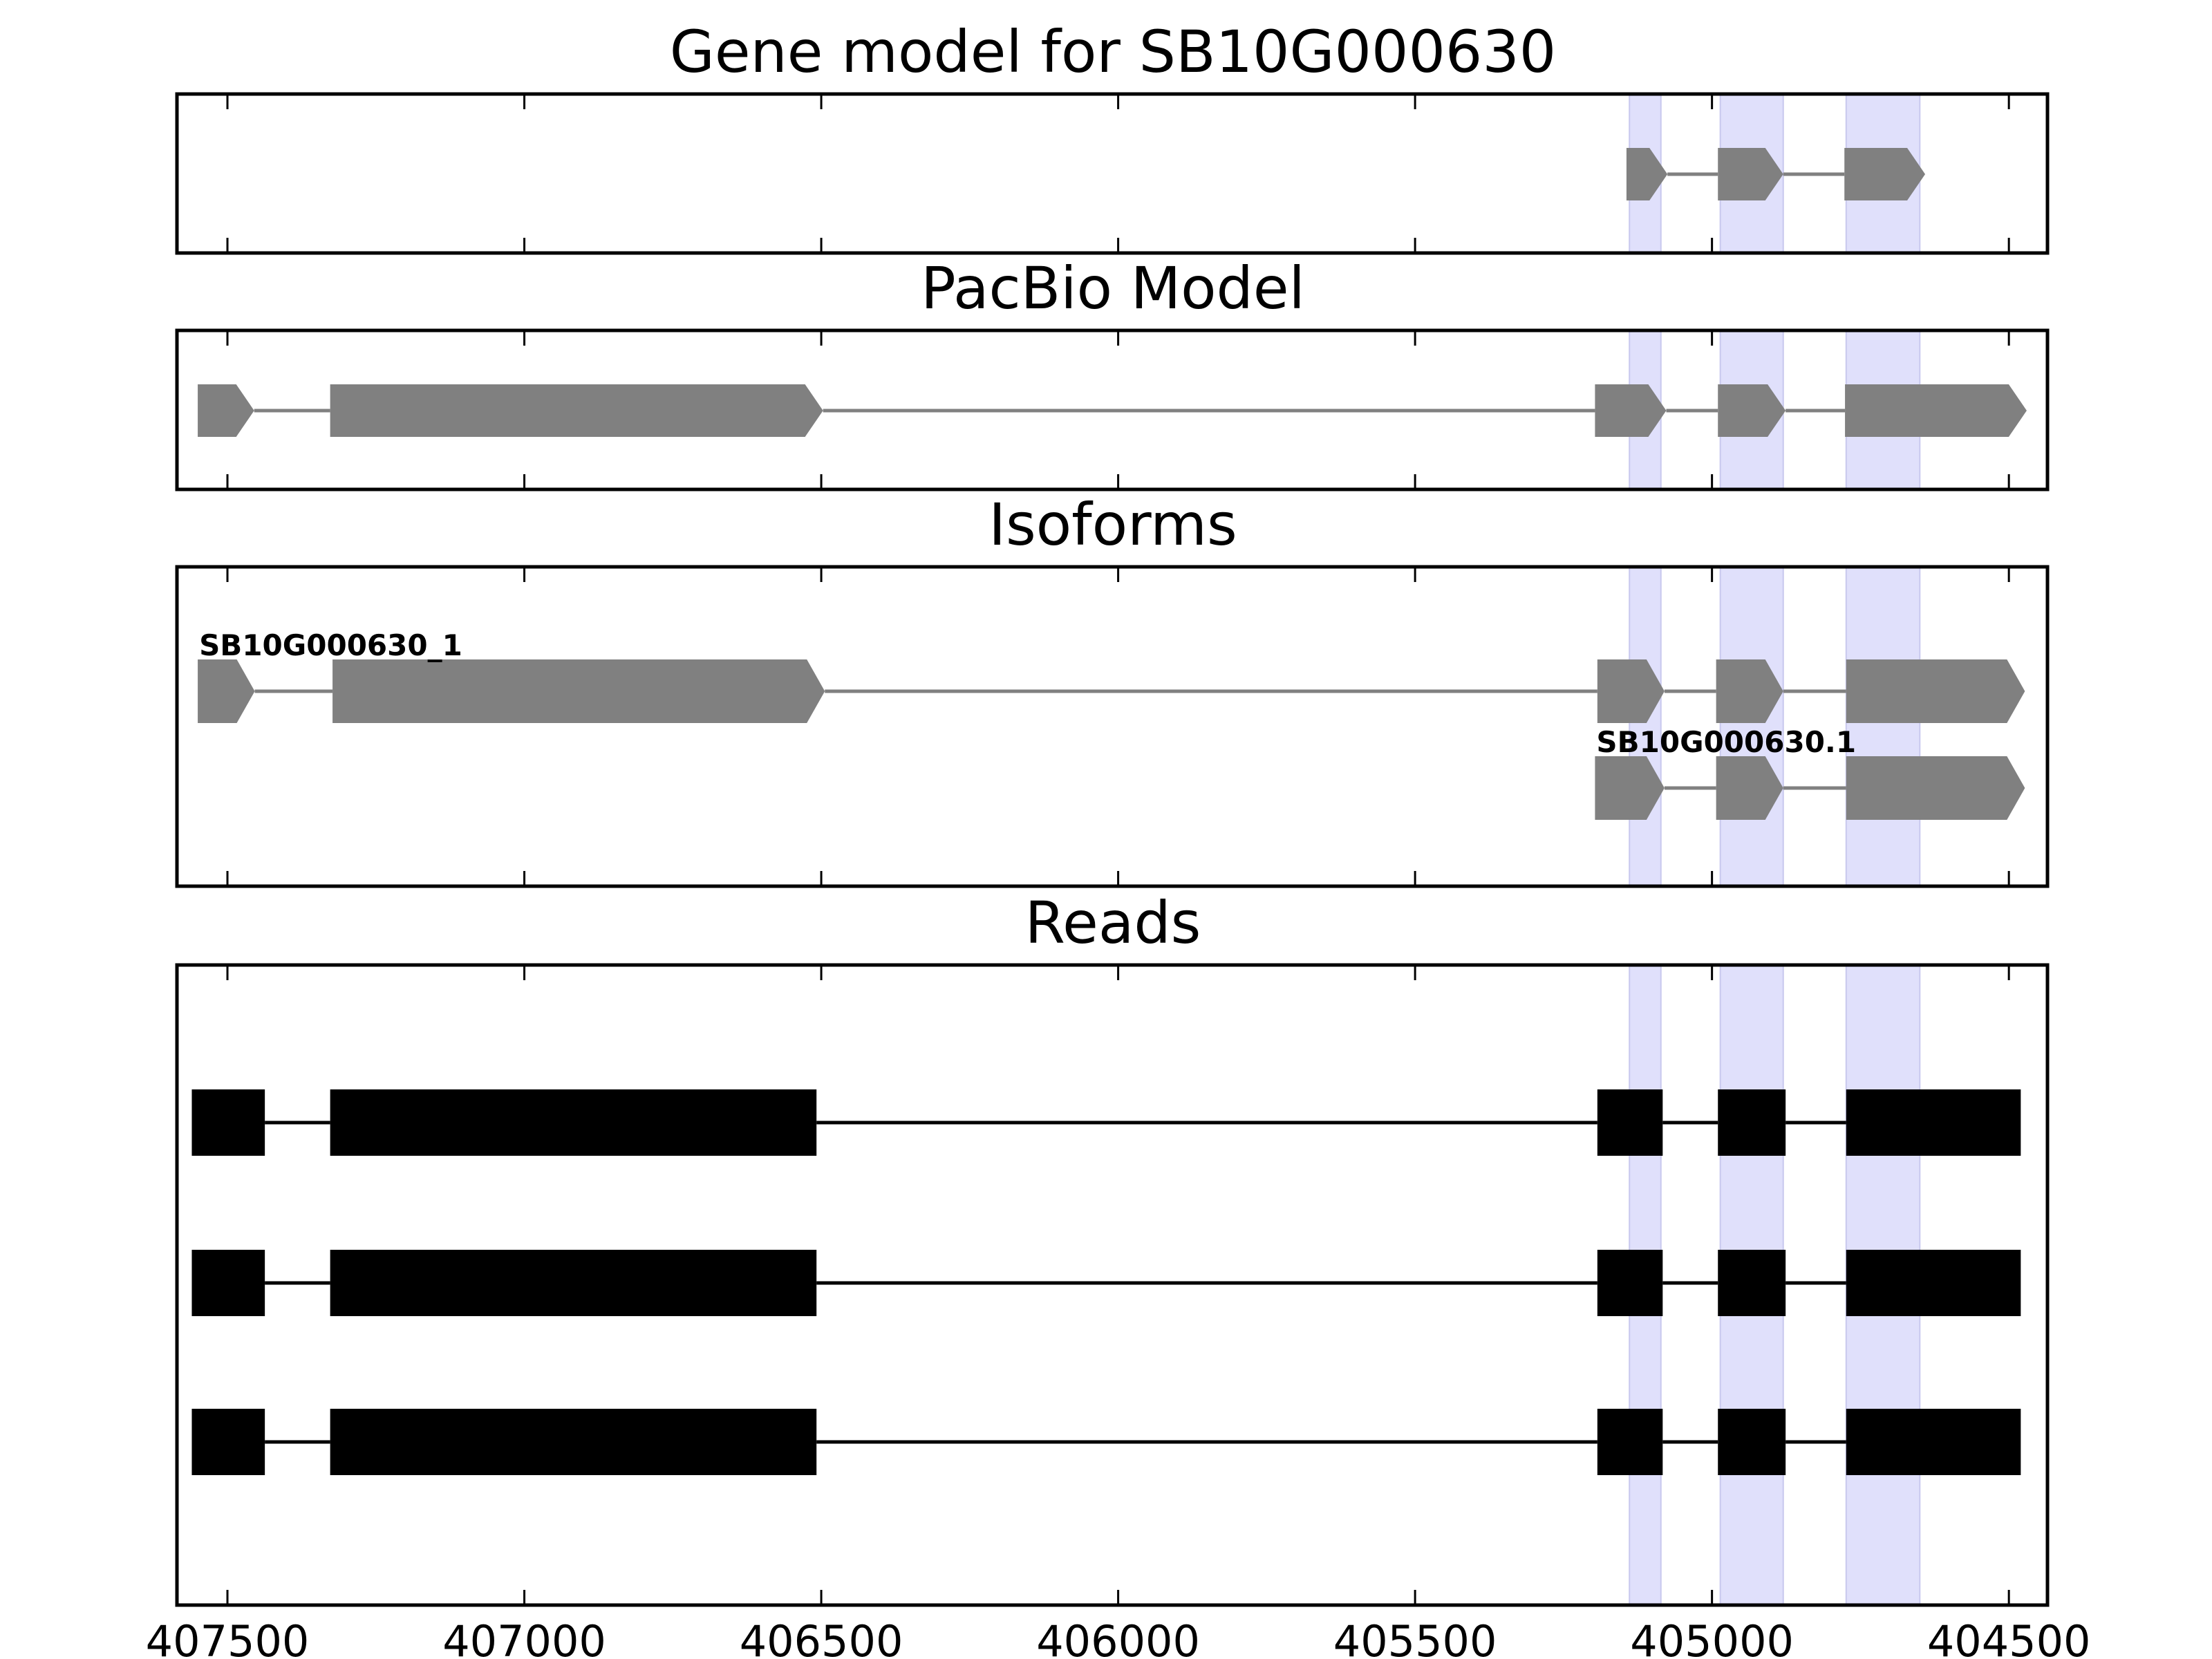  Describe the element at coordinates (1113, 52) in the screenshot. I see `panel-title-gene-model: Gene model for SB10G000630` at that location.